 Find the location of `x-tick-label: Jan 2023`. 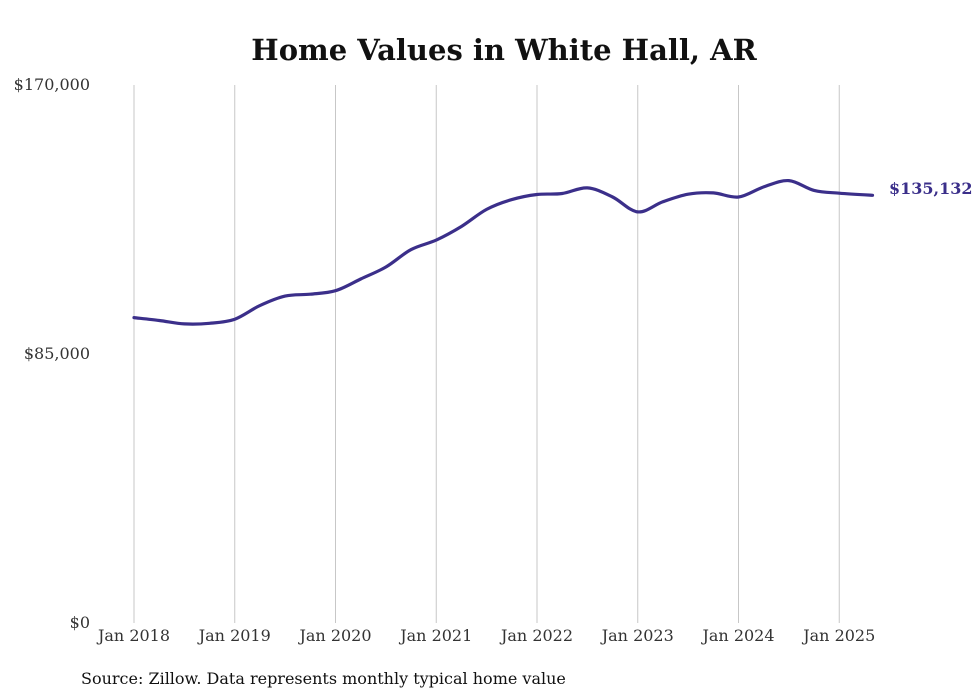

x-tick-label: Jan 2023 is located at coordinates (637, 635).